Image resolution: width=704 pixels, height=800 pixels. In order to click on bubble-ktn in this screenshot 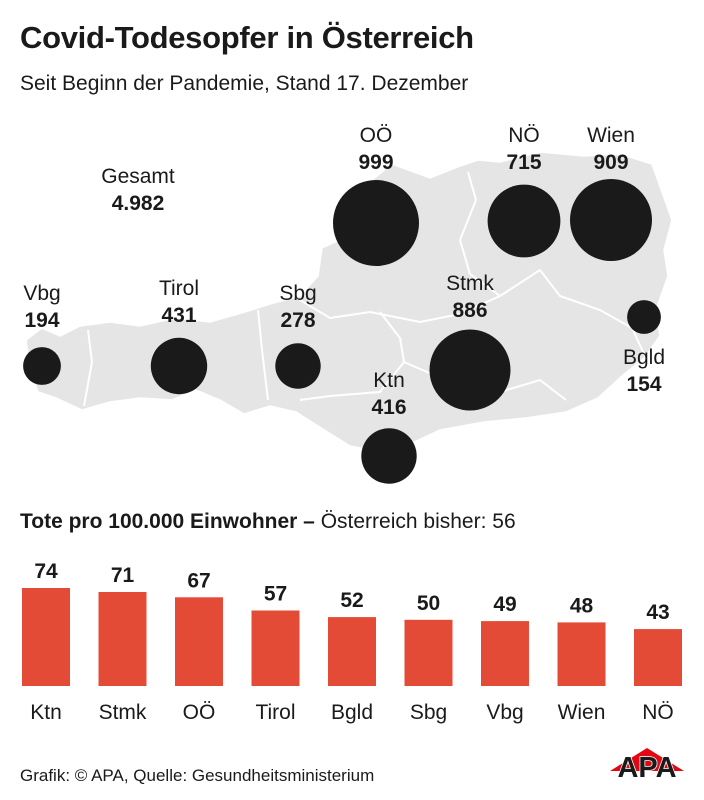, I will do `click(389, 456)`.